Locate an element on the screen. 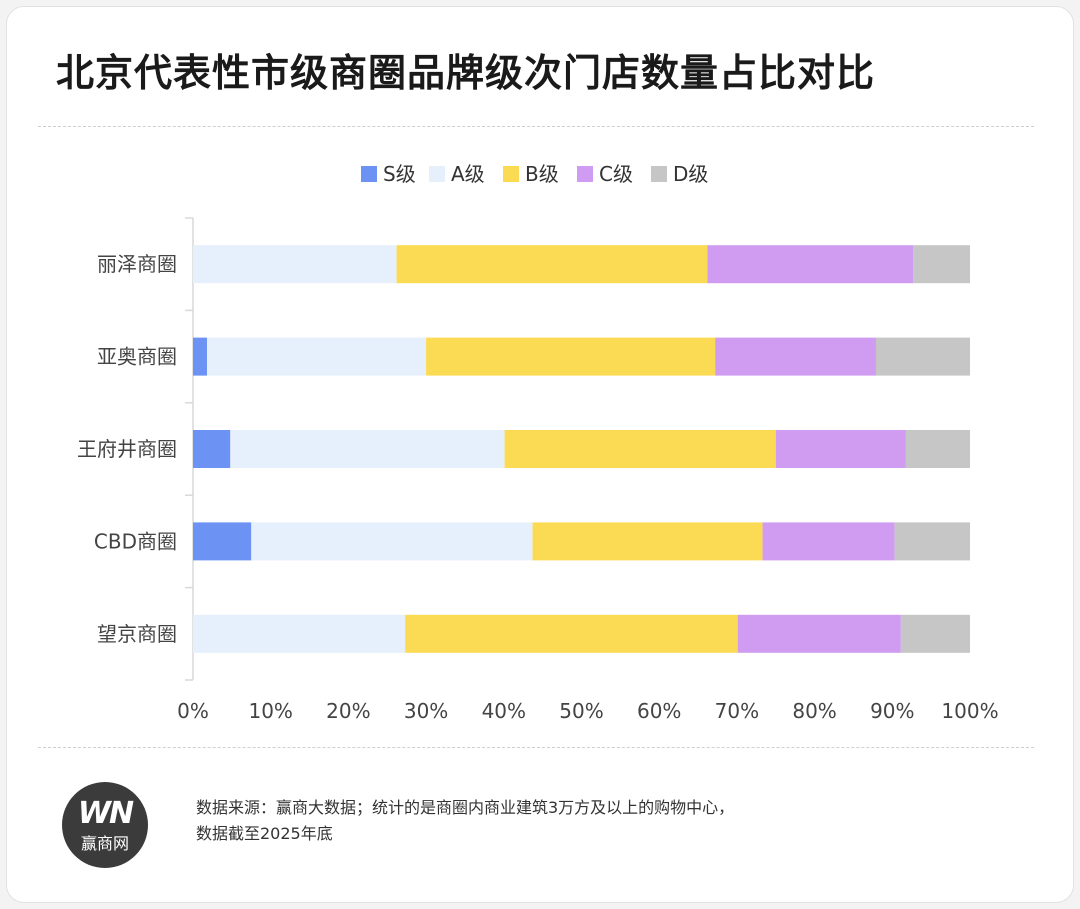  legend-label: B级 is located at coordinates (542, 174).